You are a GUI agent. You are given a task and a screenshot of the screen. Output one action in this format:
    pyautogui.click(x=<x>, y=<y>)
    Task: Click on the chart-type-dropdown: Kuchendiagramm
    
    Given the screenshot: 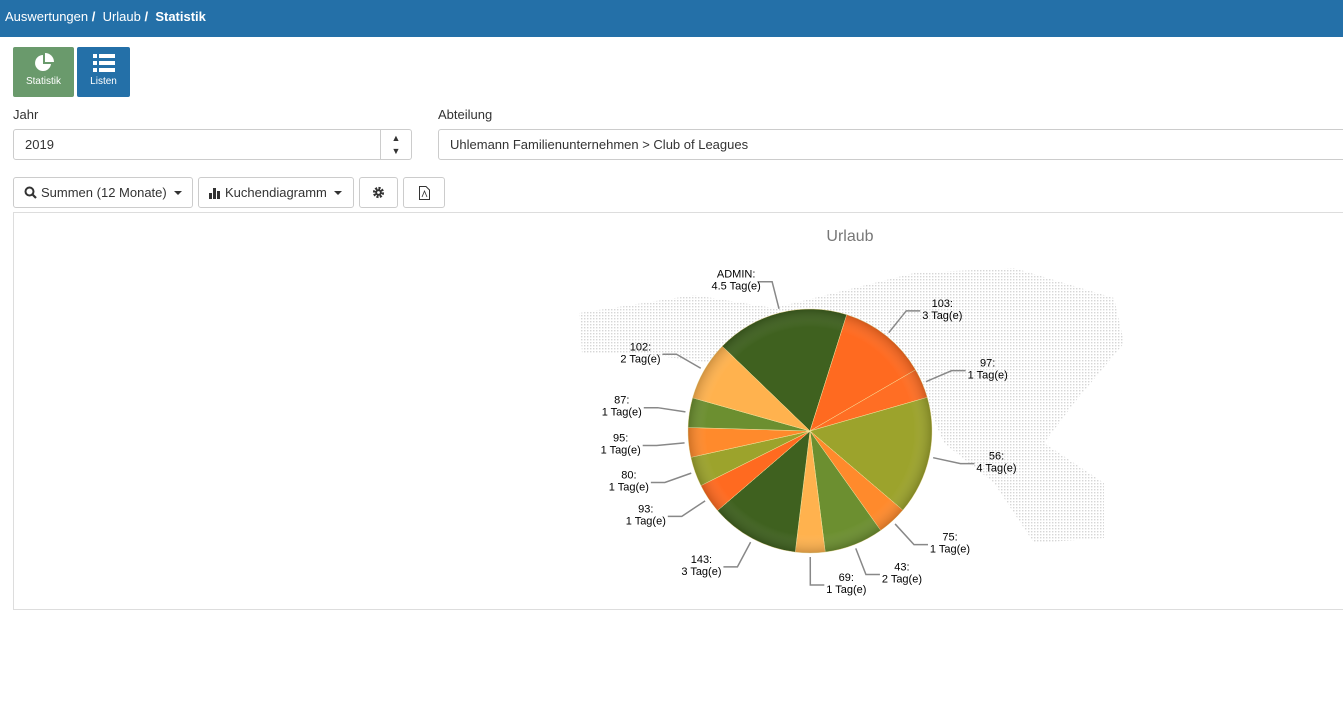 What is the action you would take?
    pyautogui.click(x=276, y=192)
    